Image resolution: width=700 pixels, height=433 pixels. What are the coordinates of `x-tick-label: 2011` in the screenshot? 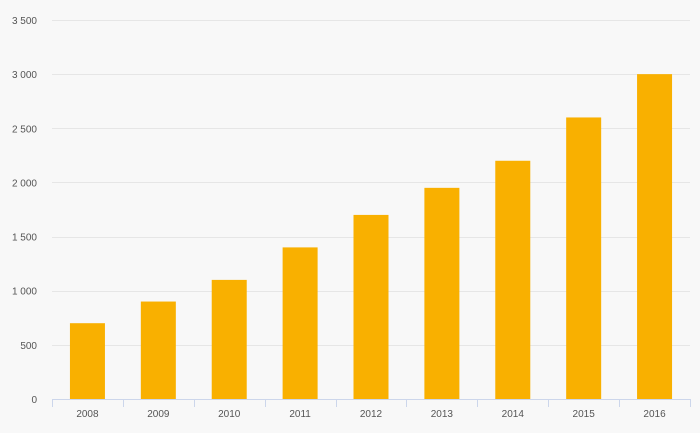 It's located at (300, 414).